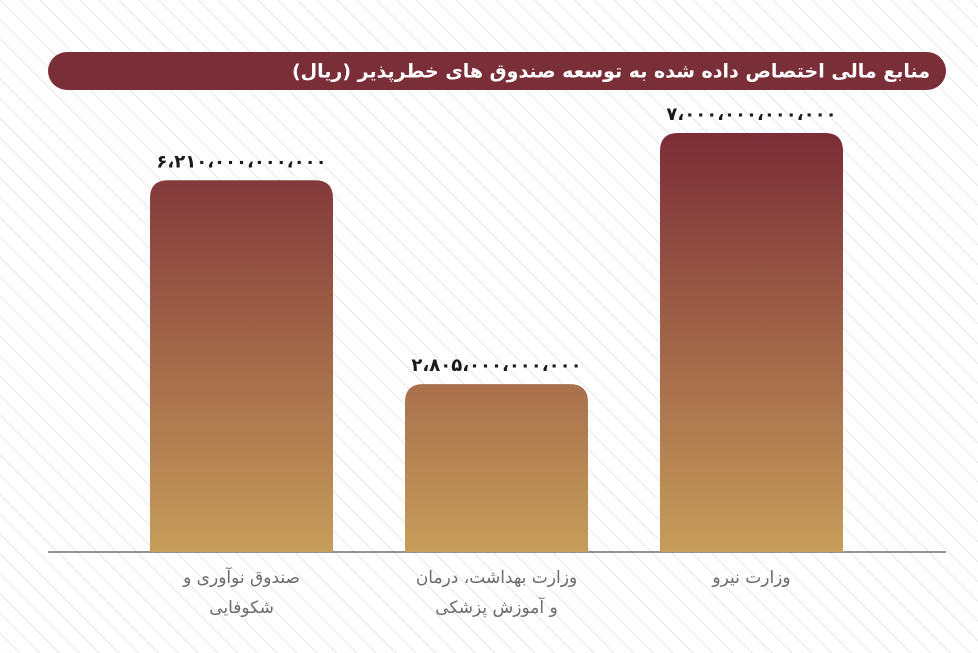 The height and width of the screenshot is (653, 978). I want to click on title-bar, so click(497, 71).